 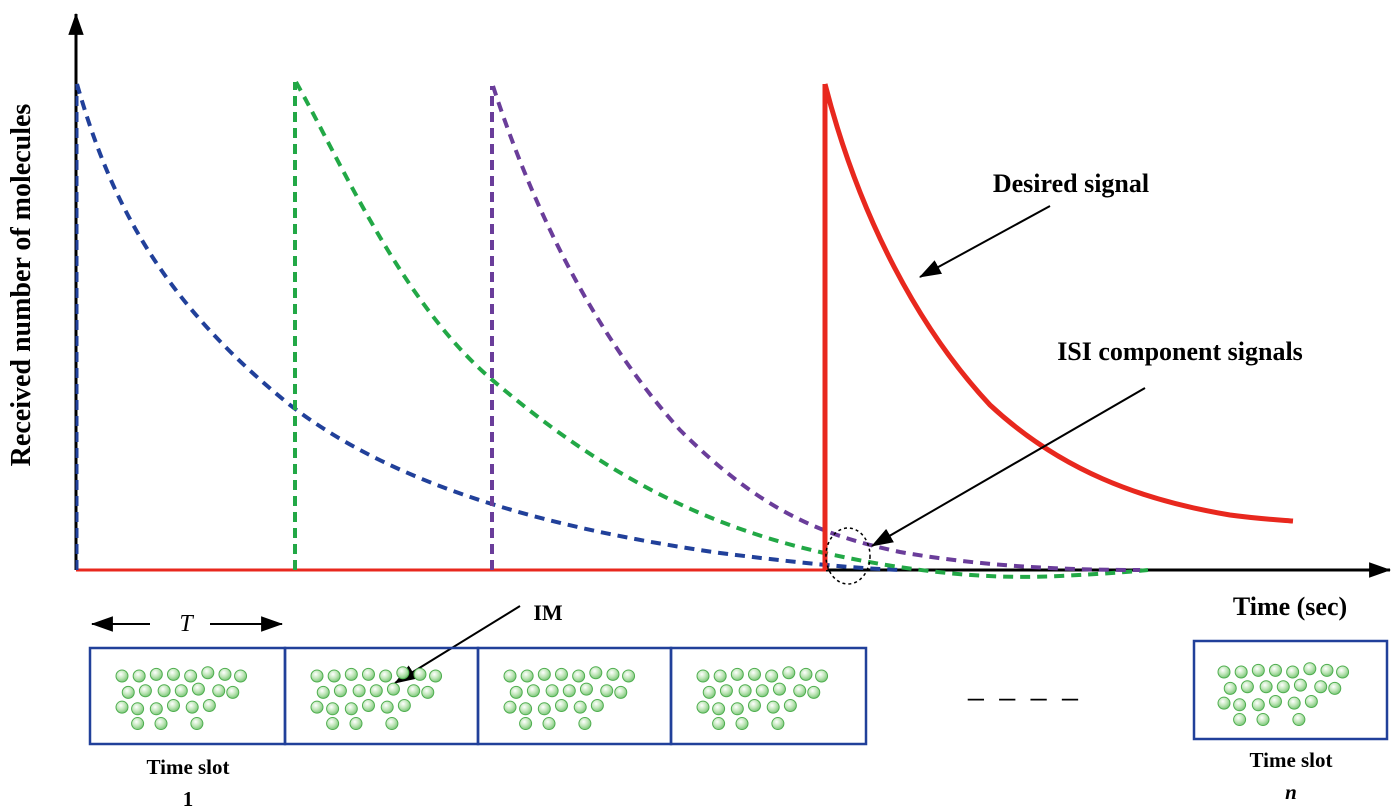 I want to click on desired-signal-arrow, so click(x=985, y=241).